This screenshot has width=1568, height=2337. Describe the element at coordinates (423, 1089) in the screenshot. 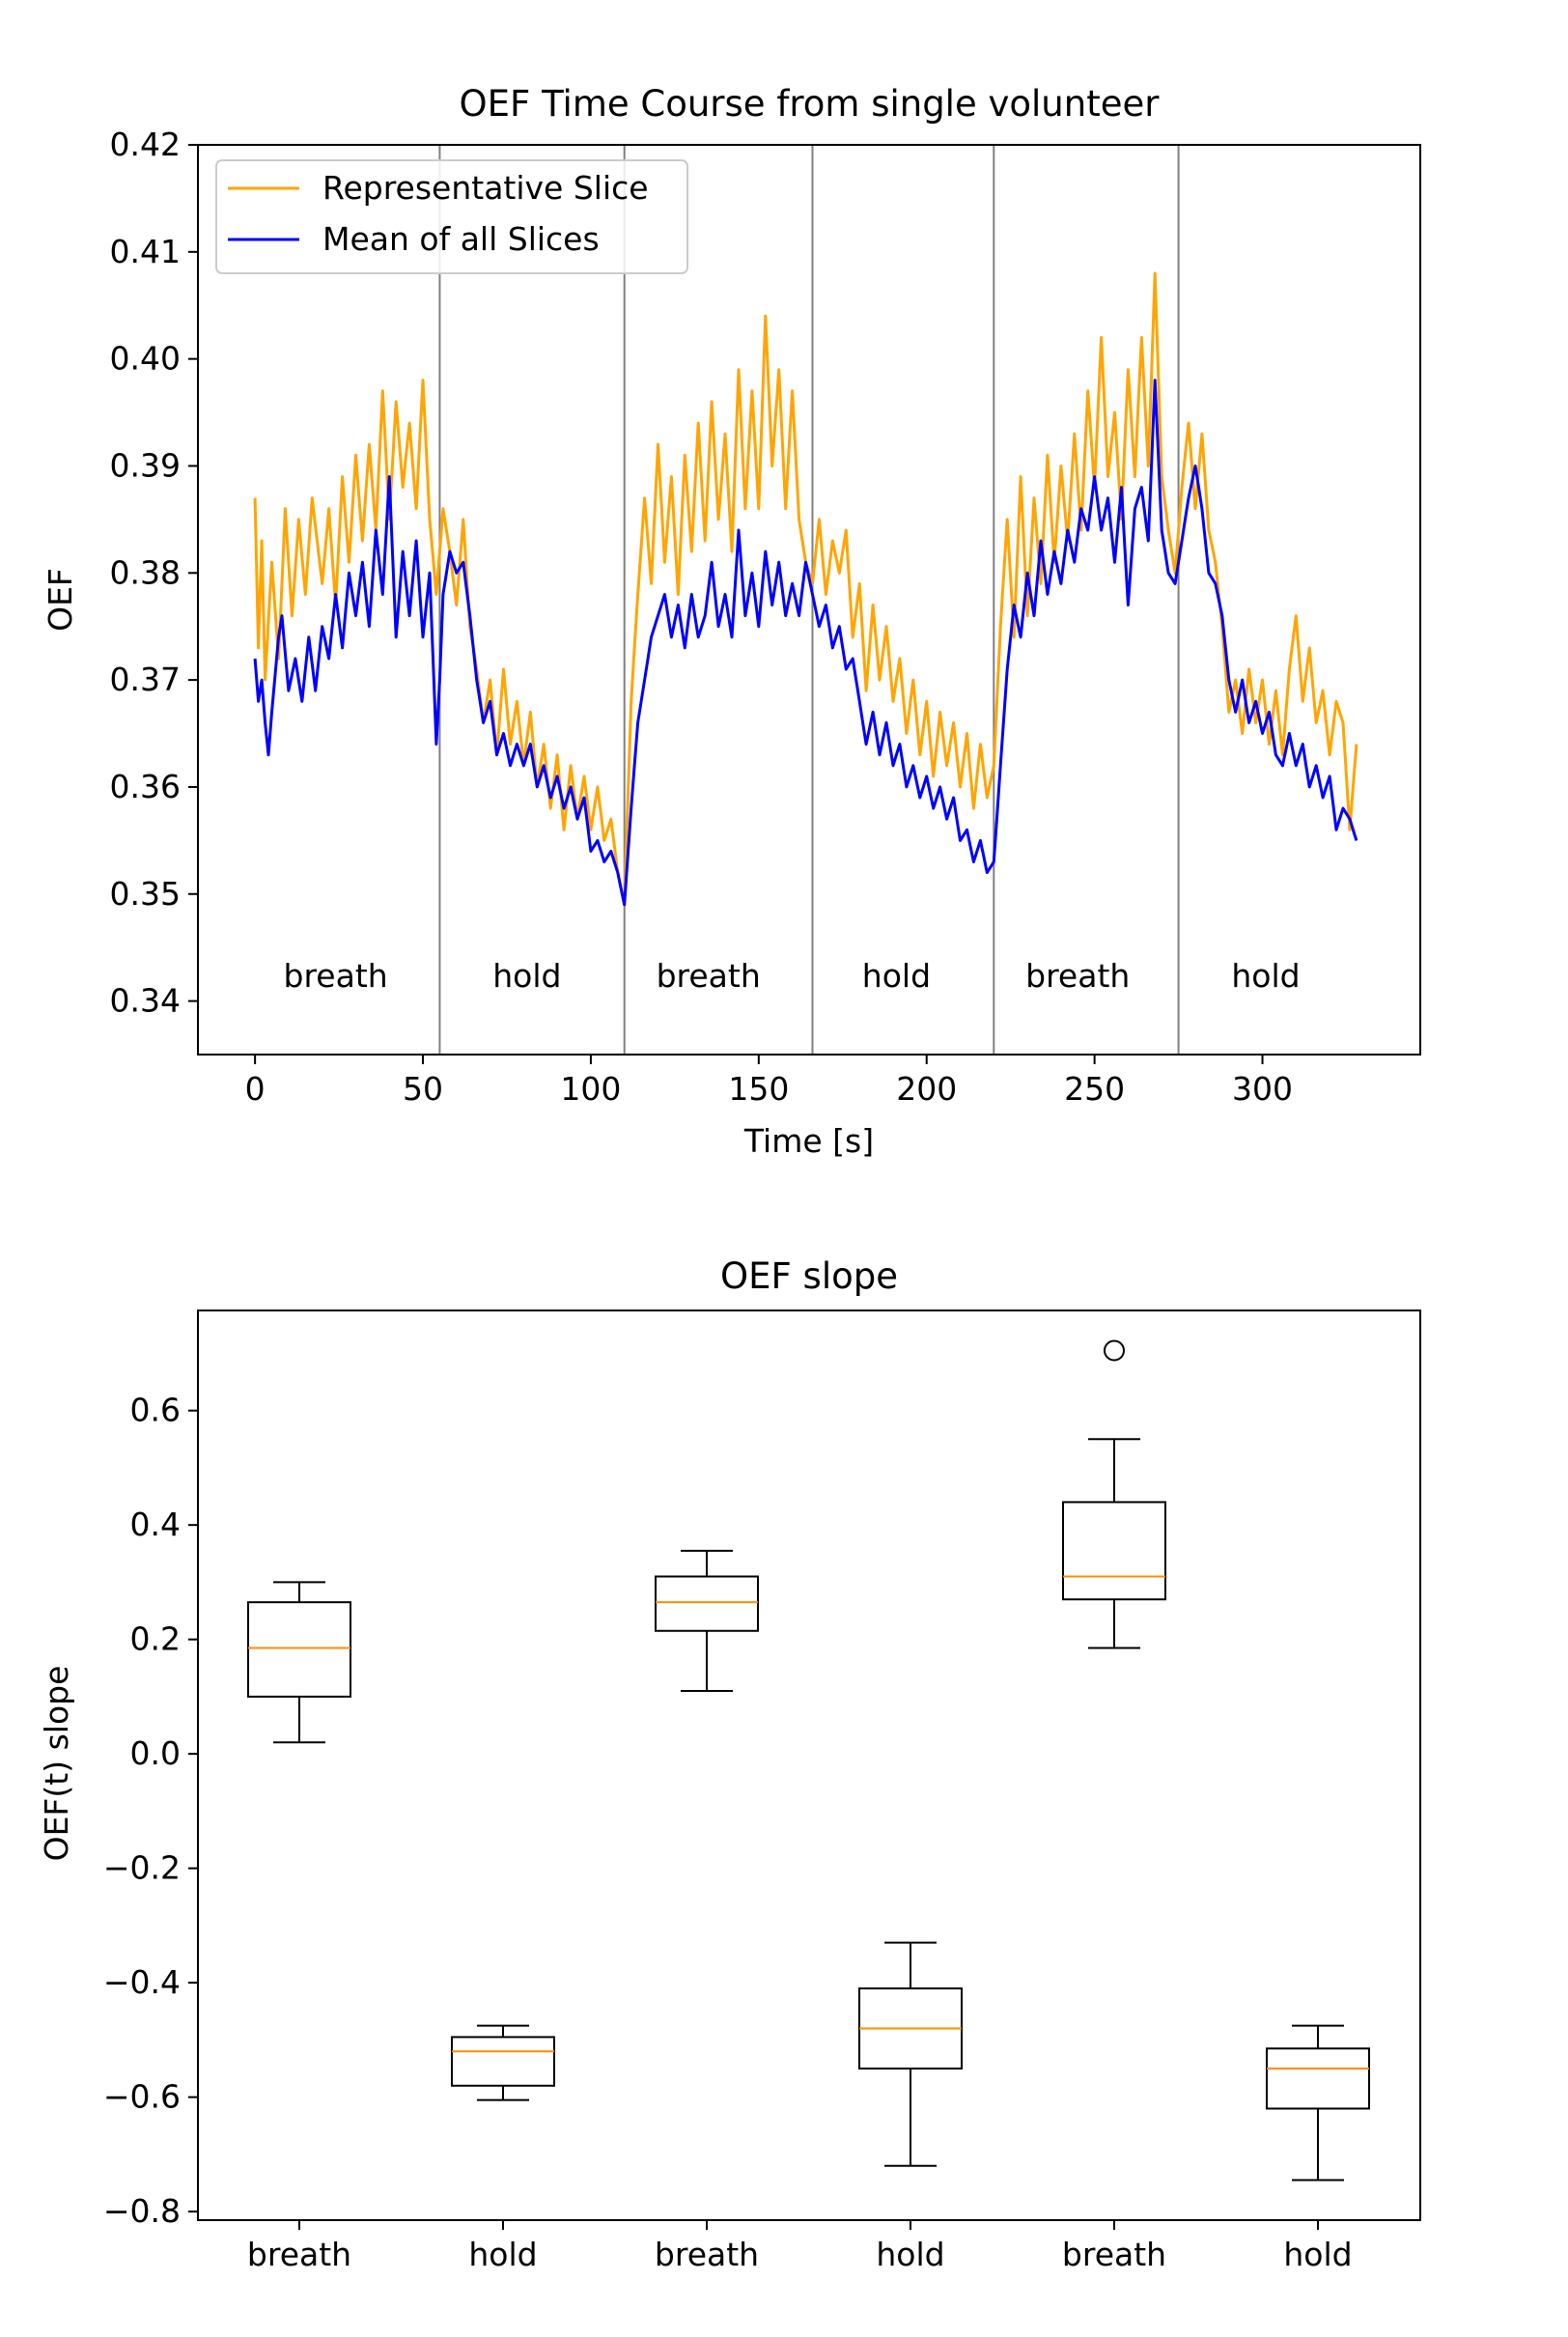

I see `x-tick-label: 50` at that location.